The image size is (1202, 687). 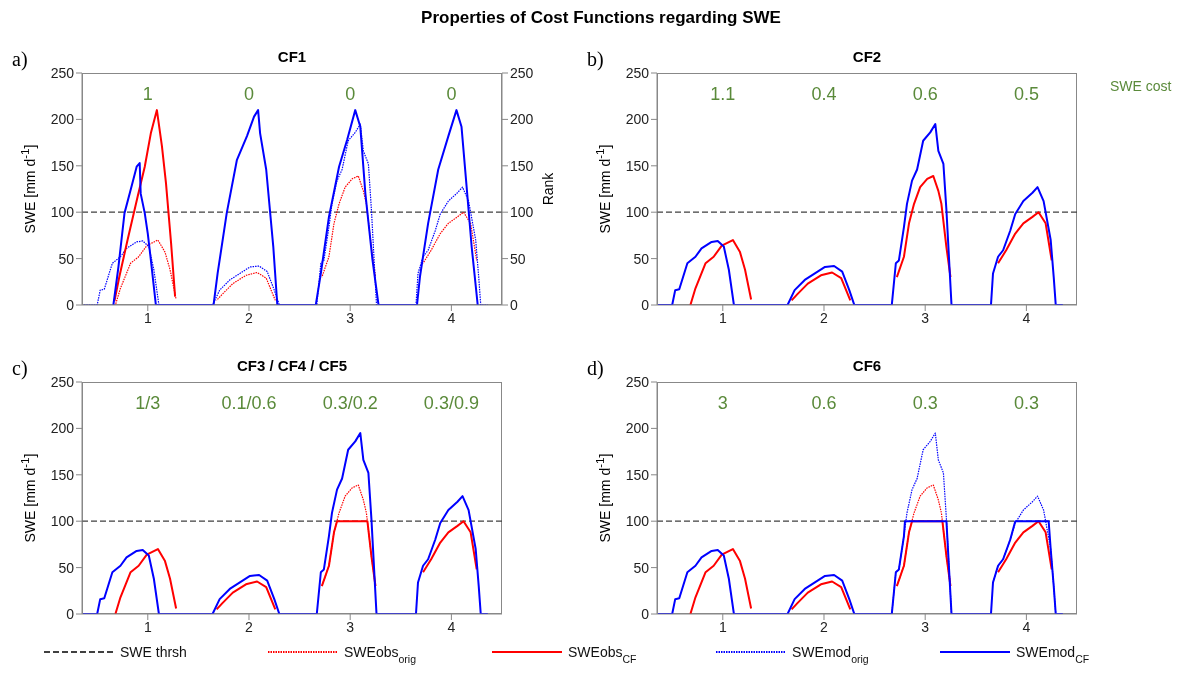 What do you see at coordinates (722, 403) in the screenshot?
I see `annotation: 3` at bounding box center [722, 403].